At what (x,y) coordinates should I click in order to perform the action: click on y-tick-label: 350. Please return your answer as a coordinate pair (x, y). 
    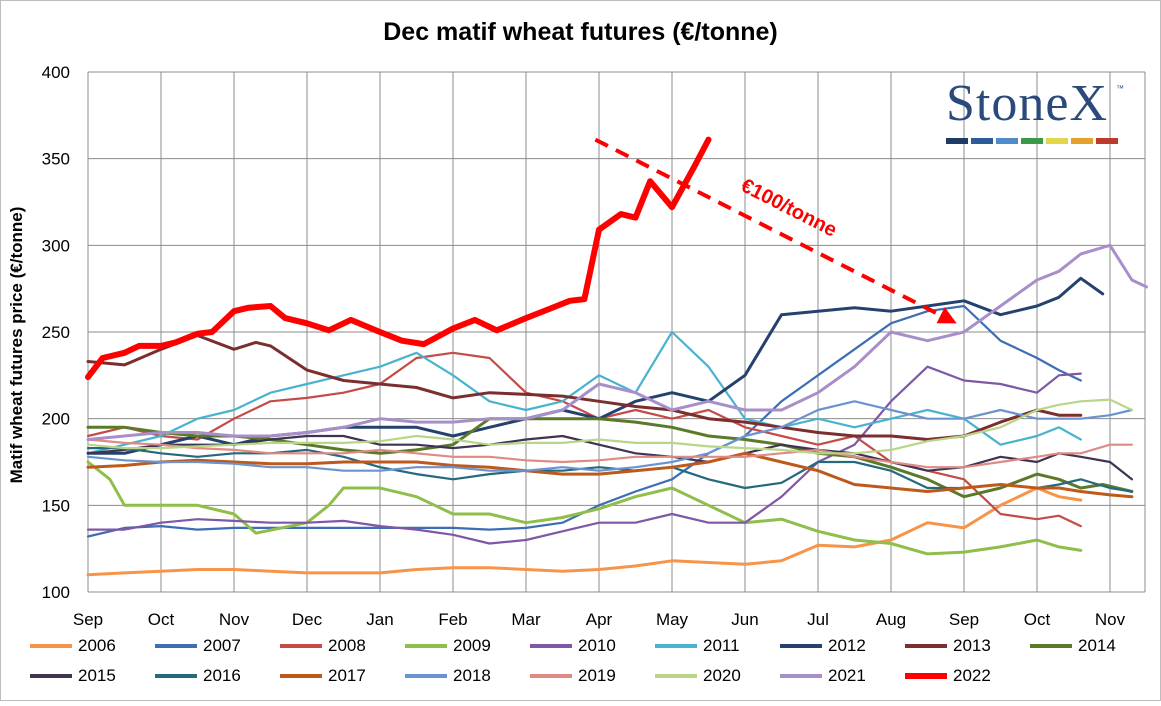
    Looking at the image, I should click on (56, 159).